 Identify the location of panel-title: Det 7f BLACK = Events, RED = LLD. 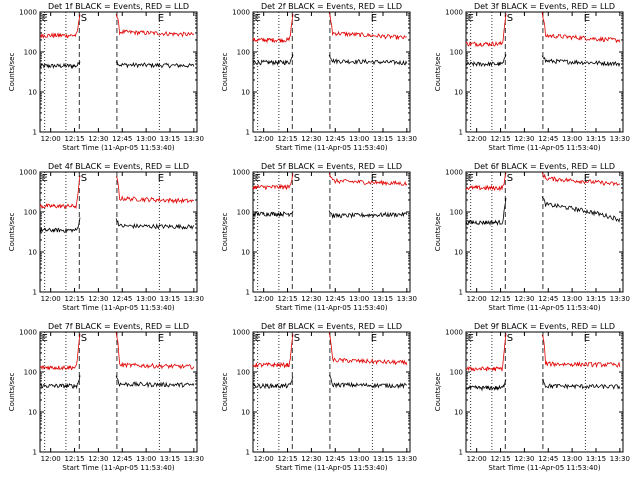
(118, 326).